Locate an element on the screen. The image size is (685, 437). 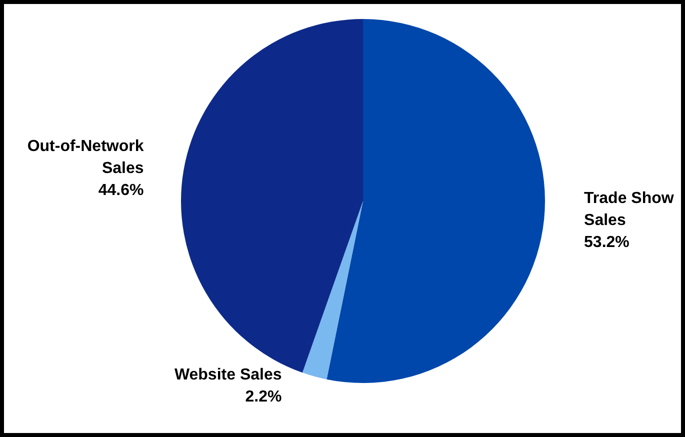
data-label: 53.2% is located at coordinates (607, 242).